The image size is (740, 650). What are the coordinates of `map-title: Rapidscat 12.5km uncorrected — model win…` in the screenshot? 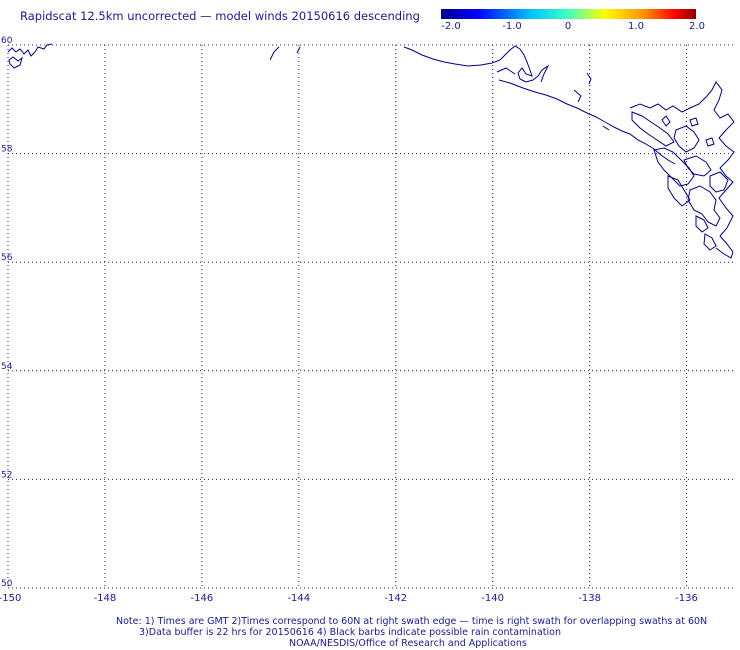 It's located at (220, 16).